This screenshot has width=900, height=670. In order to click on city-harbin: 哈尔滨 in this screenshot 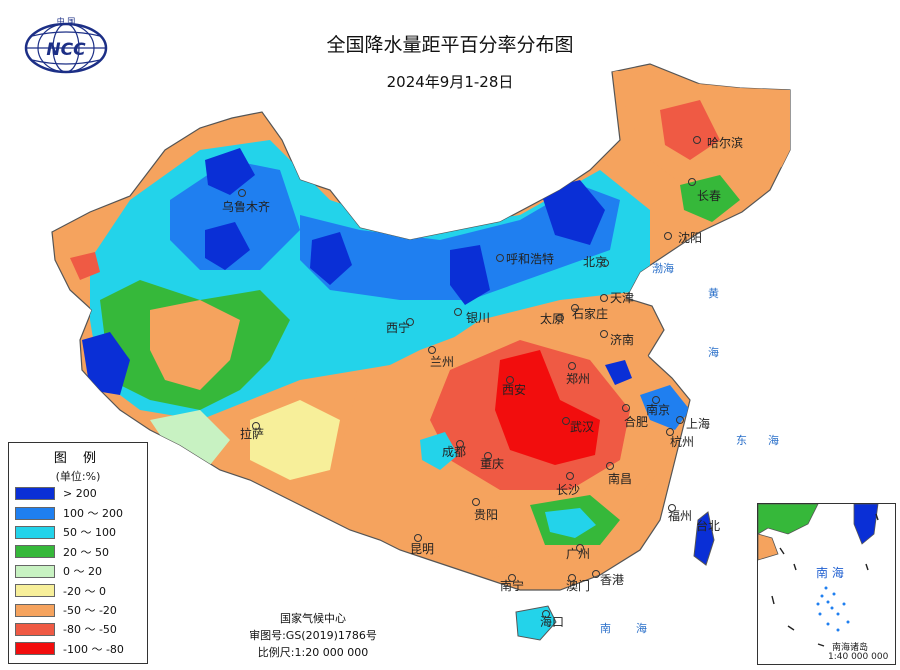, I will do `click(725, 142)`.